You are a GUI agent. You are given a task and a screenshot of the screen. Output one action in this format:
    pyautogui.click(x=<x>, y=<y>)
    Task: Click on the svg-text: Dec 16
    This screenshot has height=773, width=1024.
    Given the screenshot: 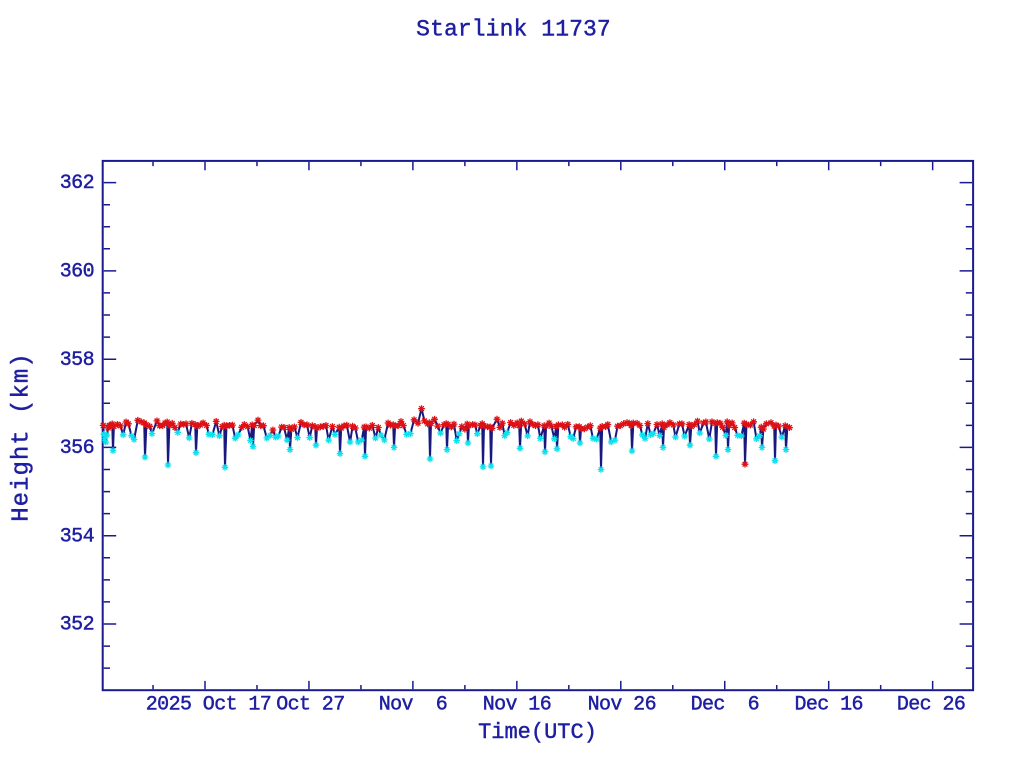 What is the action you would take?
    pyautogui.click(x=828, y=705)
    